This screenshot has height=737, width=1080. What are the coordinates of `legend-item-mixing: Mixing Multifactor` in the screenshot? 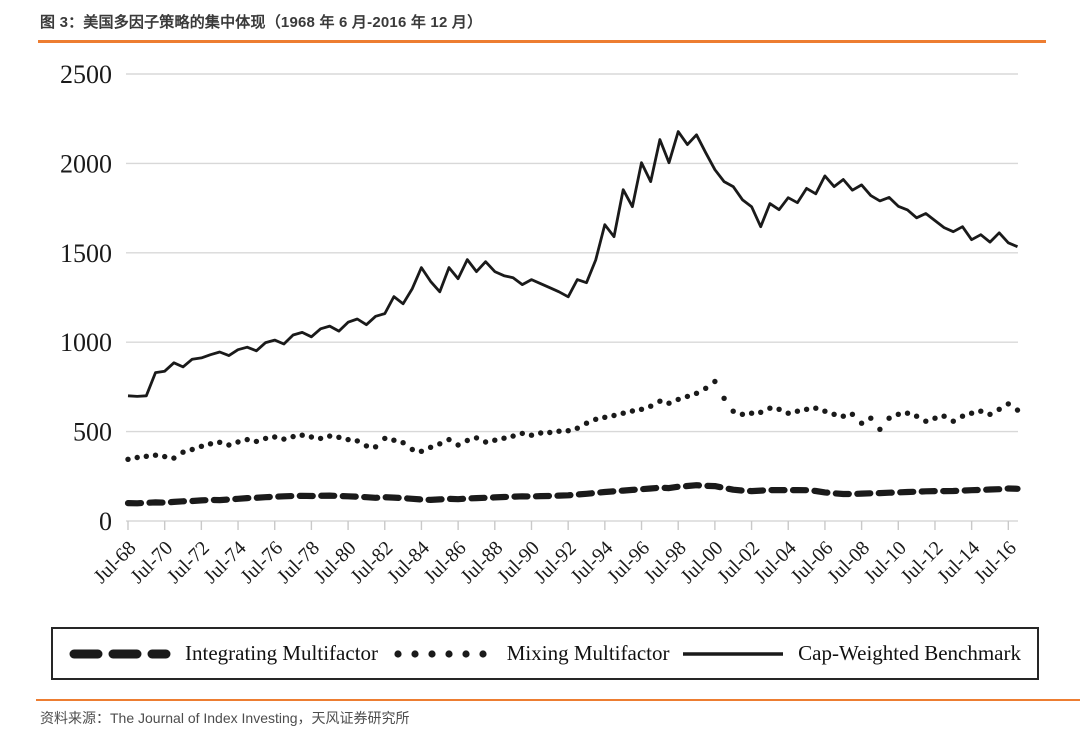 It's located at (530, 653).